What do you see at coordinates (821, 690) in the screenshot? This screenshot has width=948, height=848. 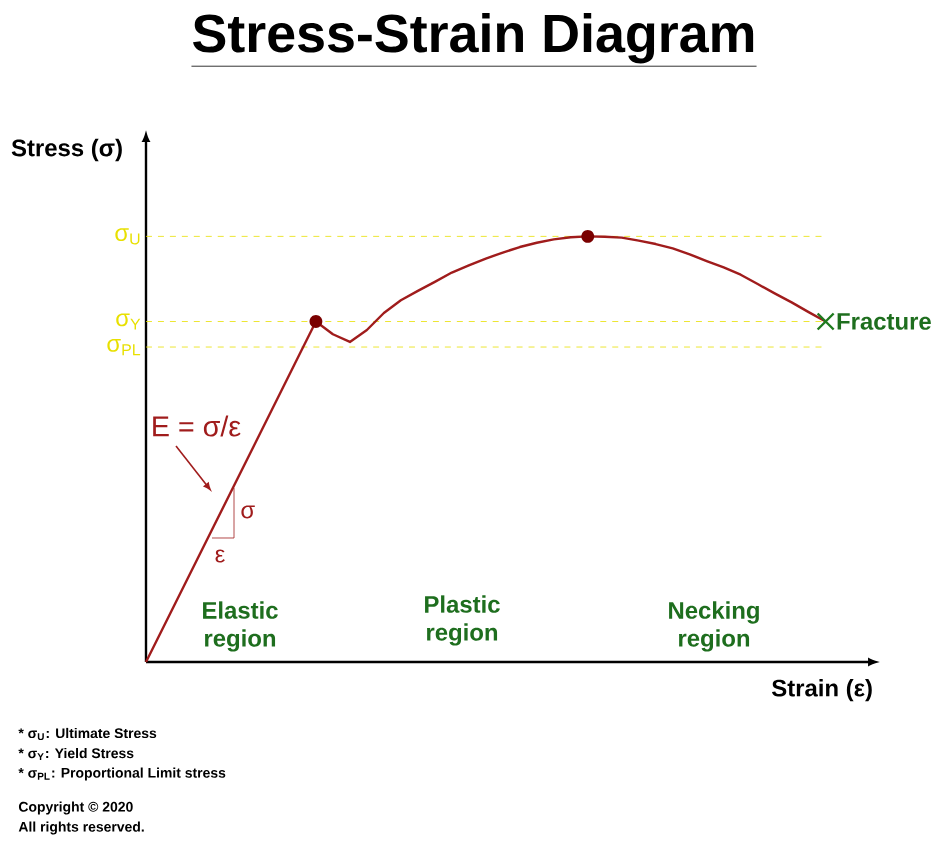 I see `x-axis-title: Strain (ε)` at bounding box center [821, 690].